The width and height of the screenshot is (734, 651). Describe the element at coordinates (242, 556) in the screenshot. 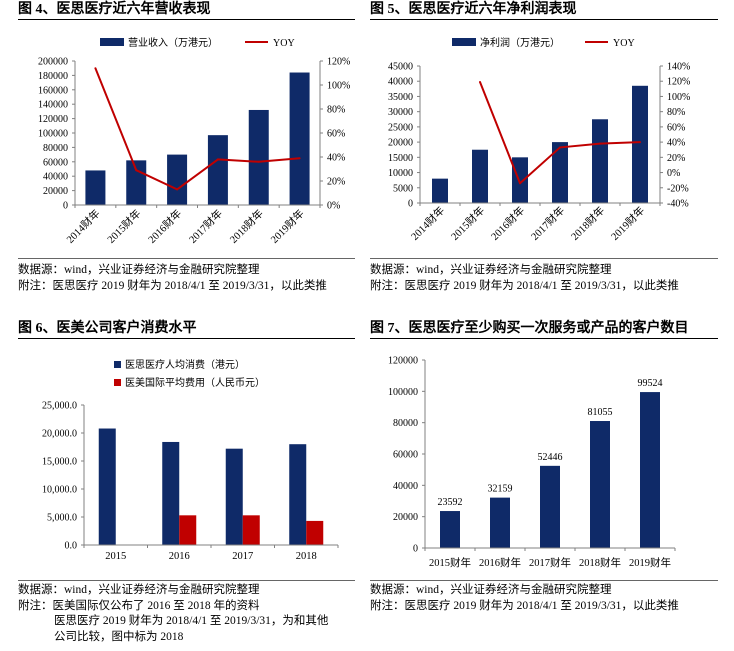

I see `x-tick-label: 2017` at that location.